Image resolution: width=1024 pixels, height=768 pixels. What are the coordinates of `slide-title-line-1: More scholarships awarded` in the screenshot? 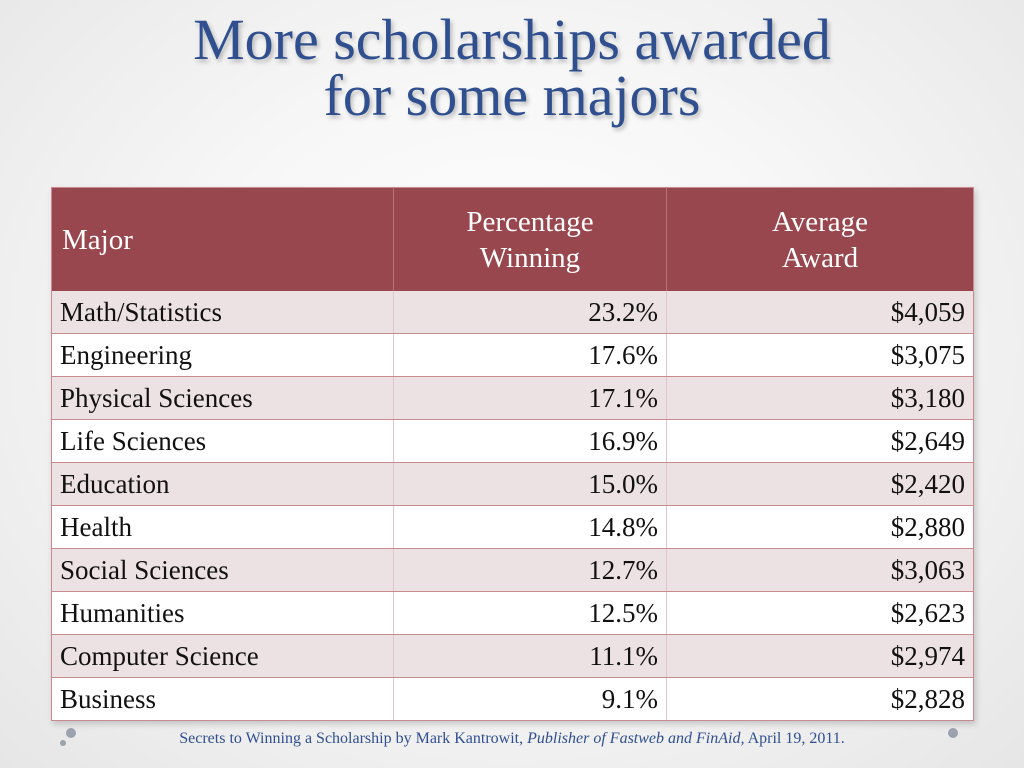 It's located at (512, 39).